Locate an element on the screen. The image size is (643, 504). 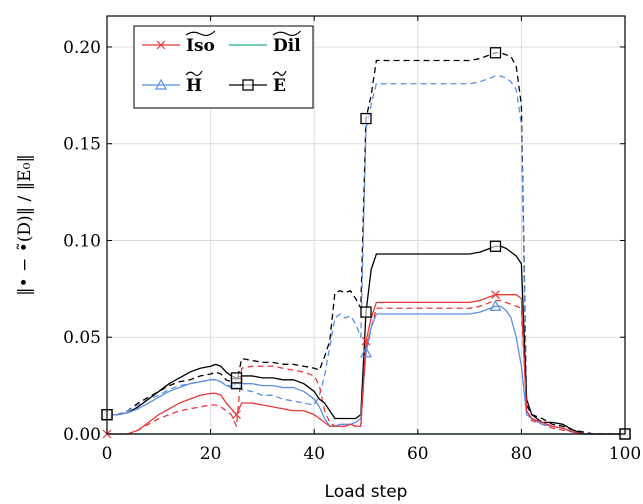
legend-label: E is located at coordinates (279, 86).